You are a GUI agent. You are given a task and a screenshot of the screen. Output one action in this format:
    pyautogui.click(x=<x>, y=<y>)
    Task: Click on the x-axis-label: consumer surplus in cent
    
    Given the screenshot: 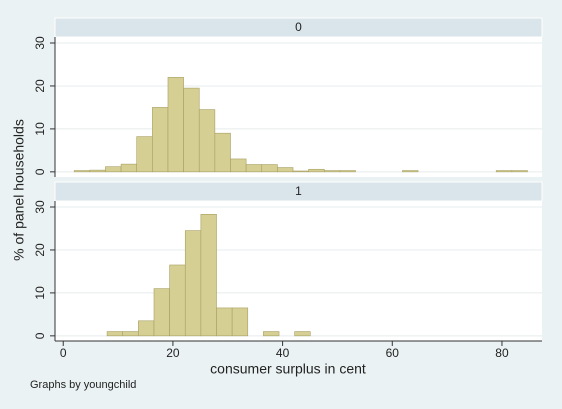 What is the action you would take?
    pyautogui.click(x=288, y=369)
    